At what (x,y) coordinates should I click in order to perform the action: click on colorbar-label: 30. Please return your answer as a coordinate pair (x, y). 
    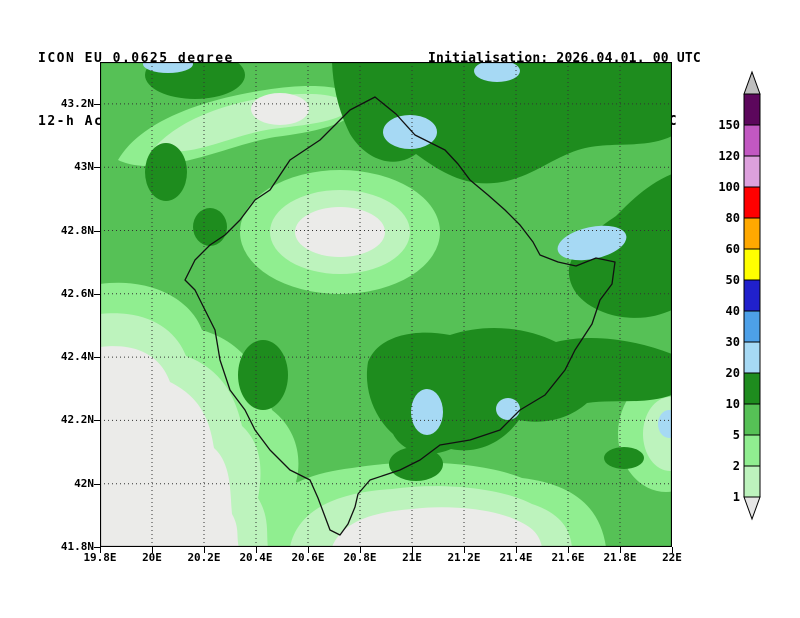
    Looking at the image, I should click on (733, 342).